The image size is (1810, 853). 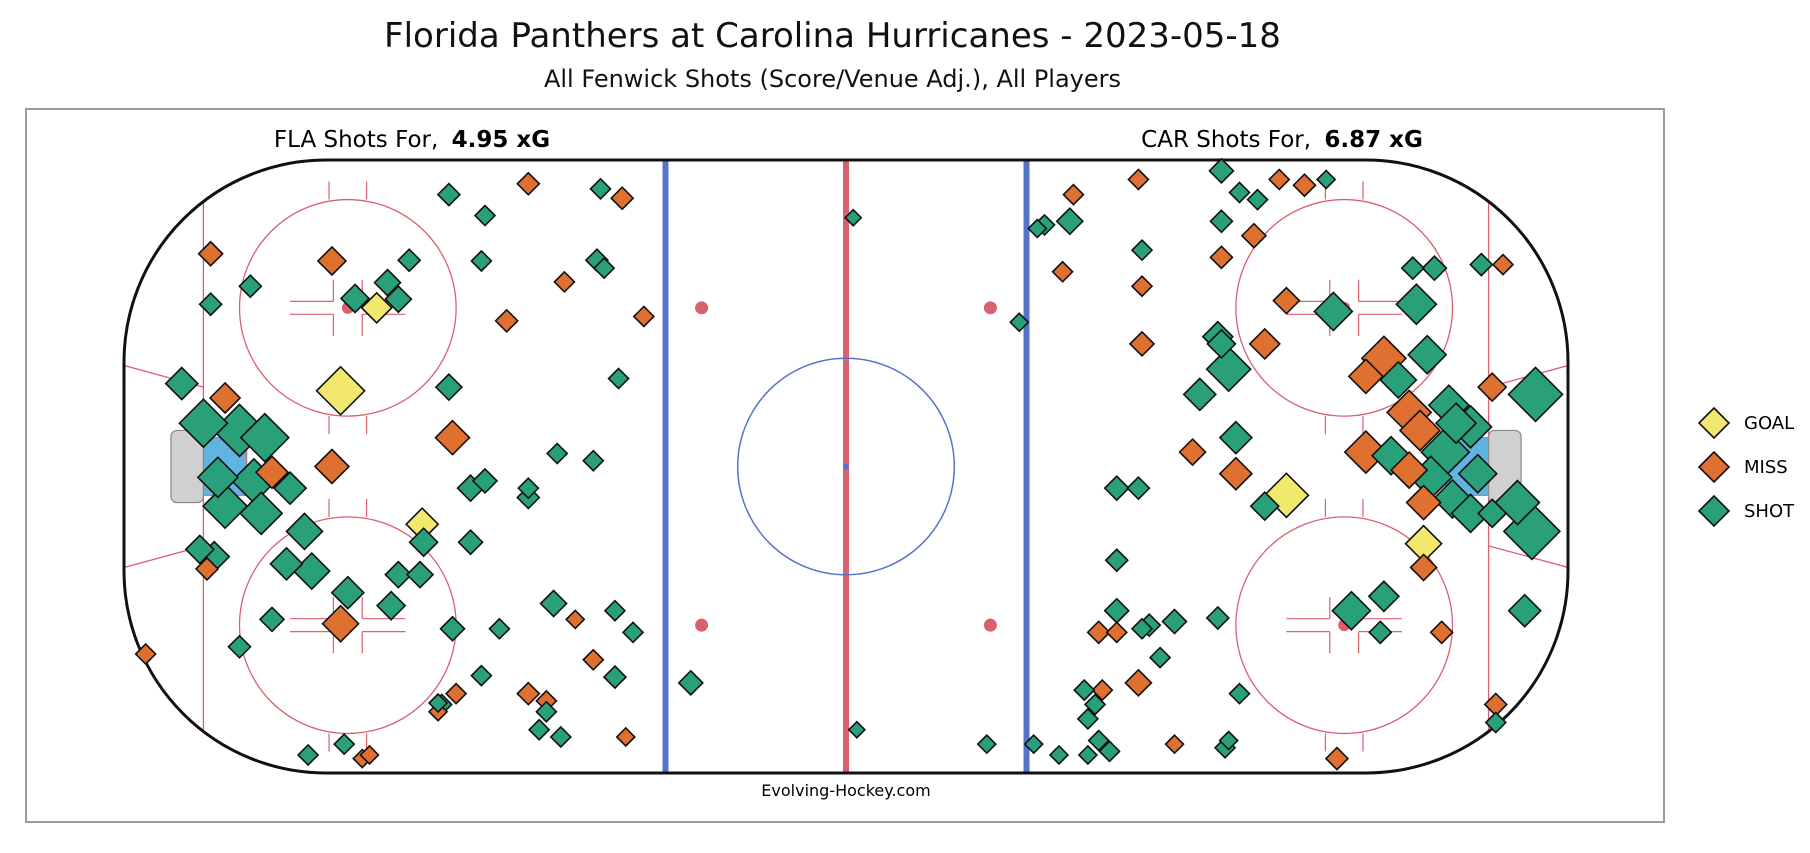 I want to click on center-faceoff-dot, so click(x=846, y=466).